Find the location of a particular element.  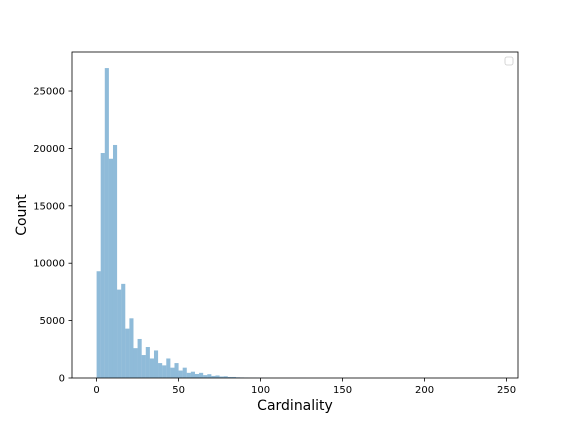

y-tick-label: 15000 is located at coordinates (49, 206).